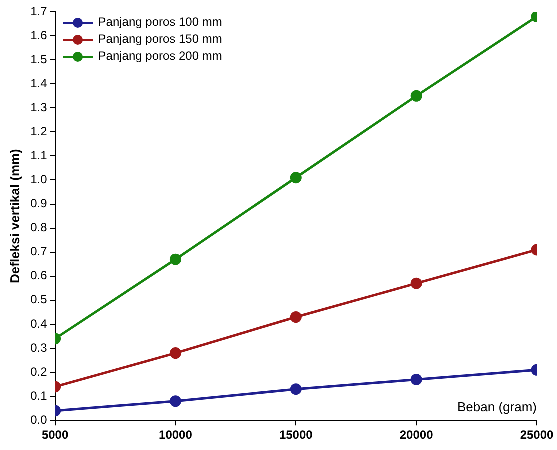  Describe the element at coordinates (39, 179) in the screenshot. I see `y-tick-label: 1.0` at that location.